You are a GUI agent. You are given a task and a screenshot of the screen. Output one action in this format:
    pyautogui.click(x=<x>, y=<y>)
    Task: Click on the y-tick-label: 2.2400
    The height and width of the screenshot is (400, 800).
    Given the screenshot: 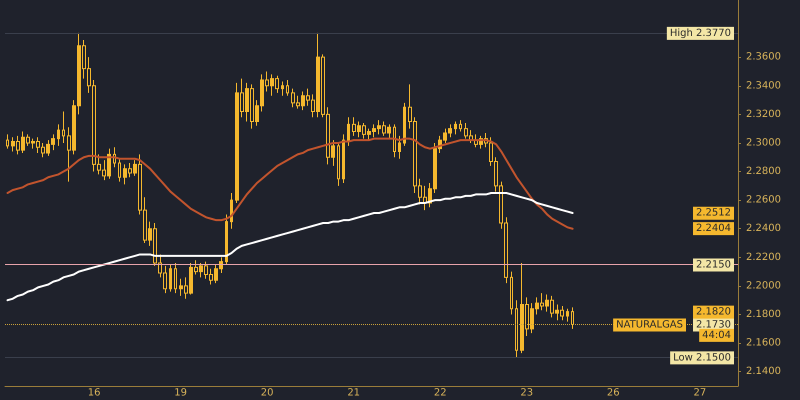 What is the action you would take?
    pyautogui.click(x=763, y=228)
    